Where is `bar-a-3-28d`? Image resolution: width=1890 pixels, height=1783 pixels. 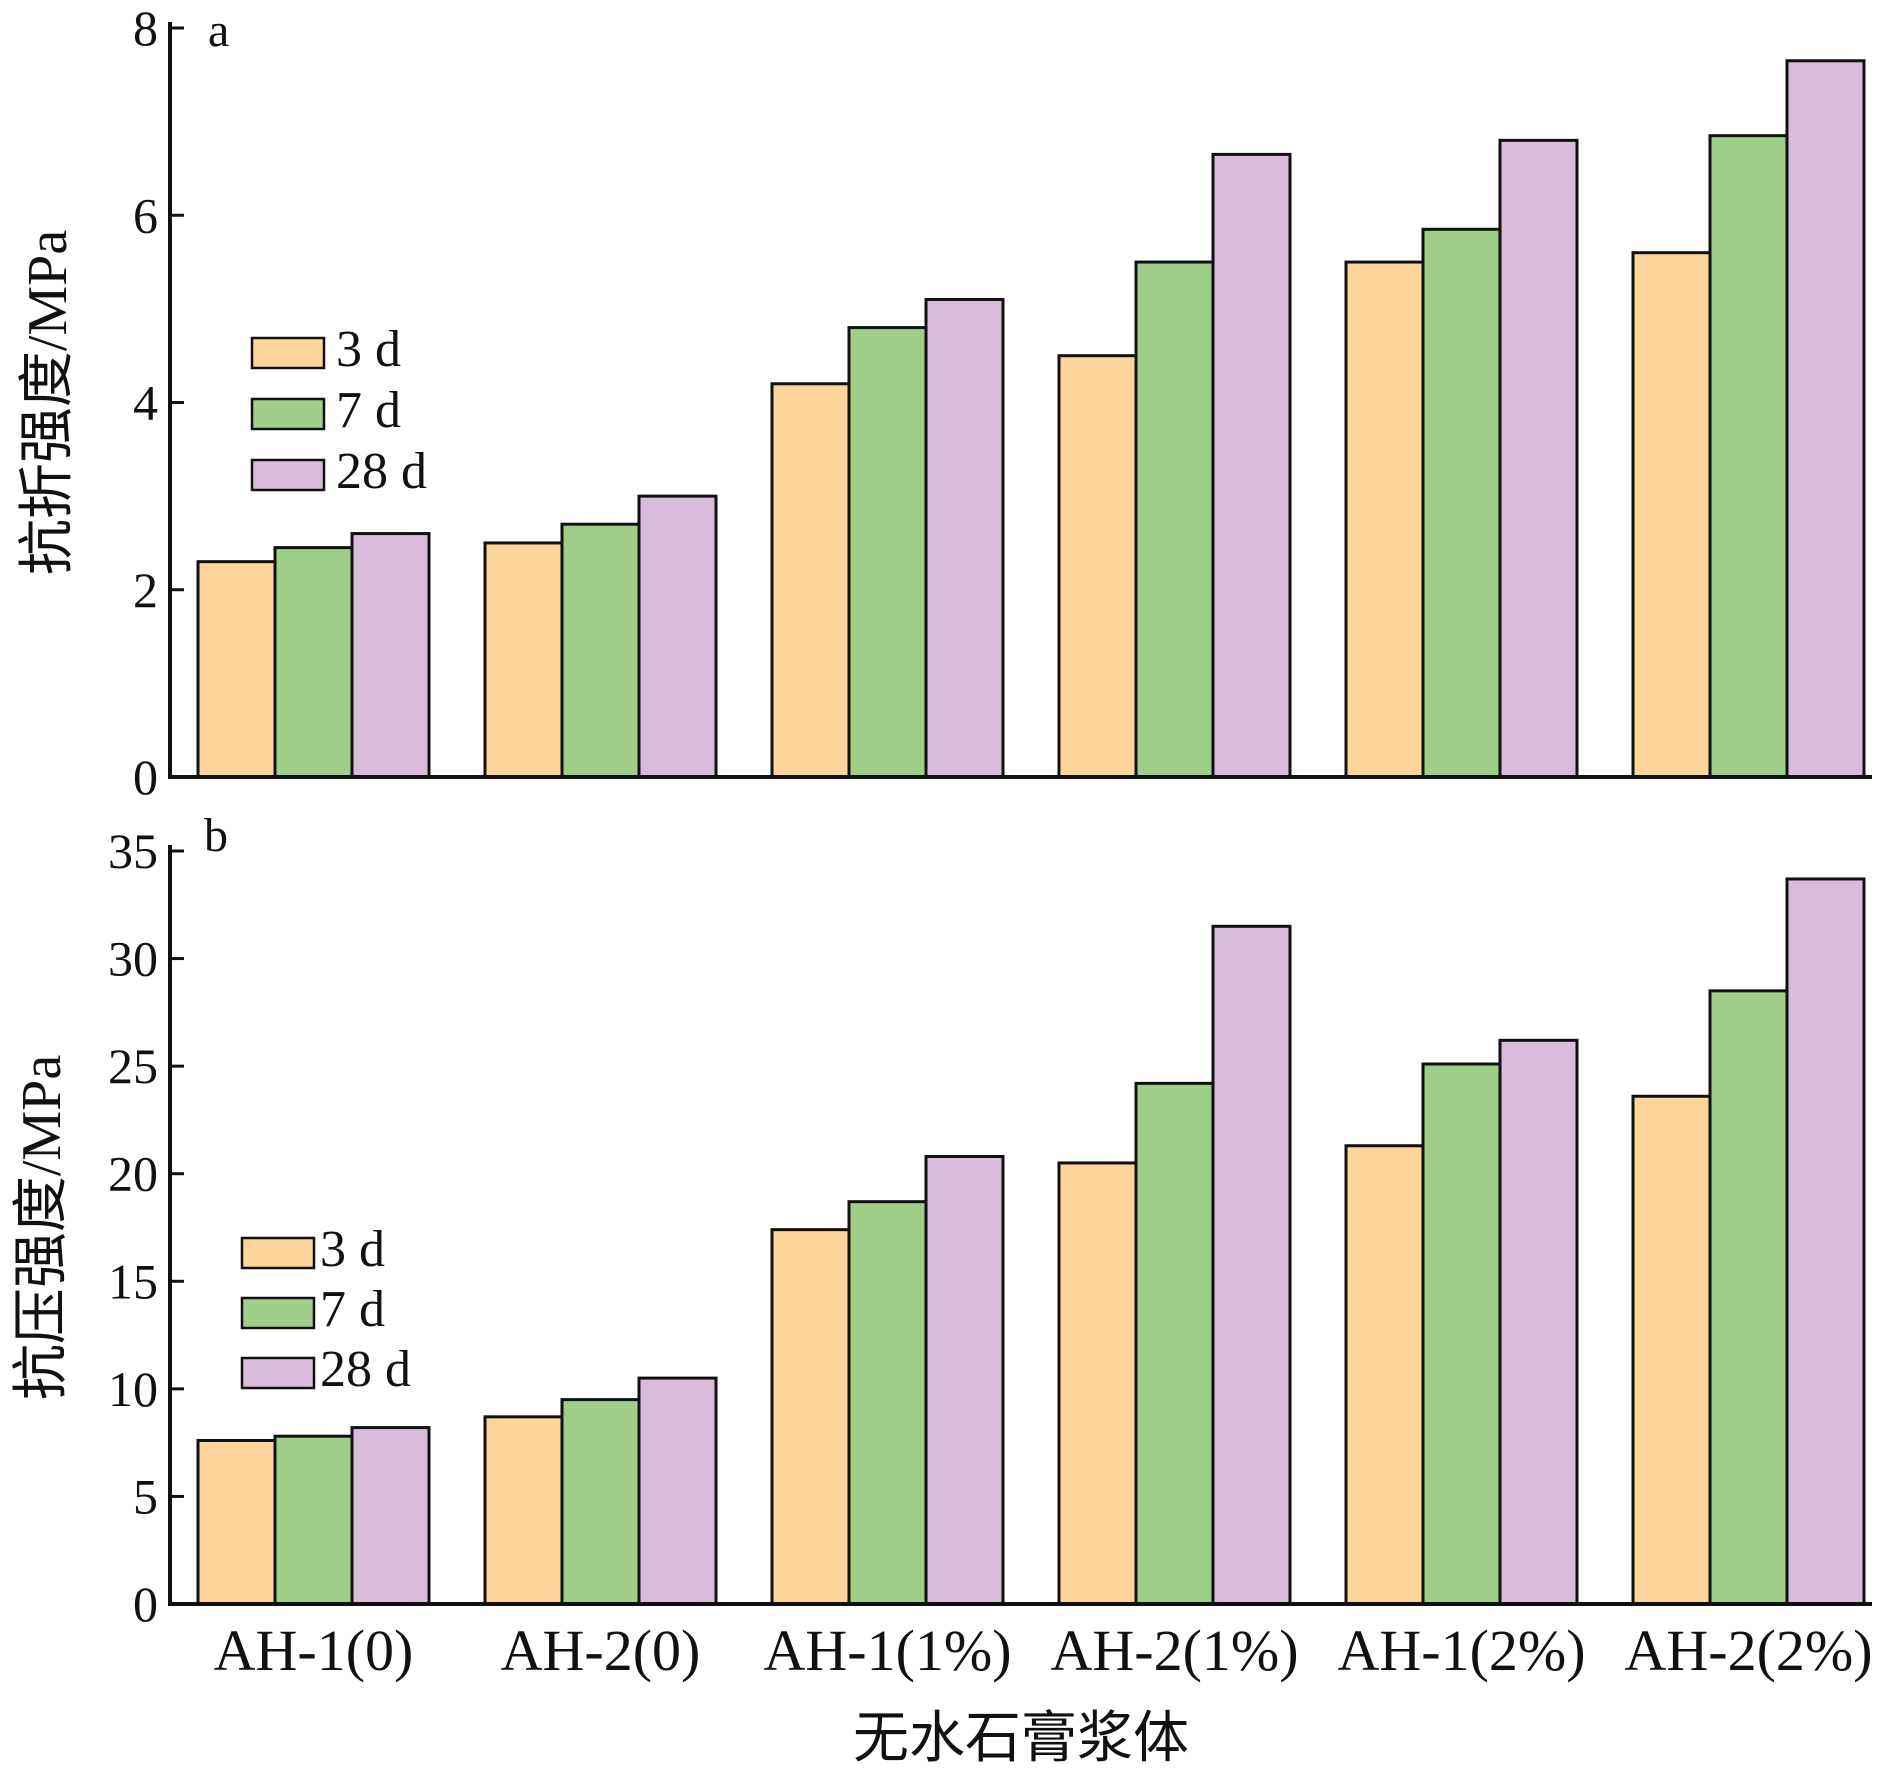
bar-a-3-28d is located at coordinates (964, 538).